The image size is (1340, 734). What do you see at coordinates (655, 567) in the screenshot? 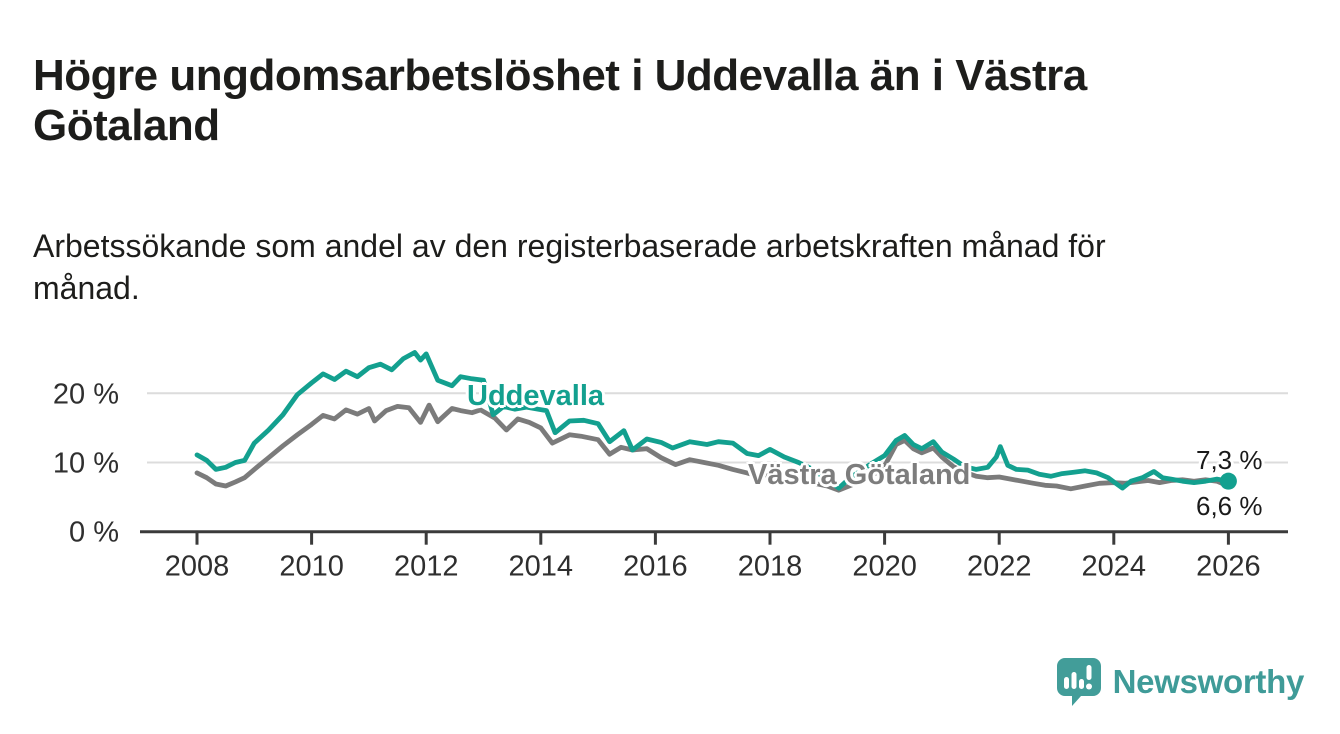
I see `x-axis-tick-label: 2016` at bounding box center [655, 567].